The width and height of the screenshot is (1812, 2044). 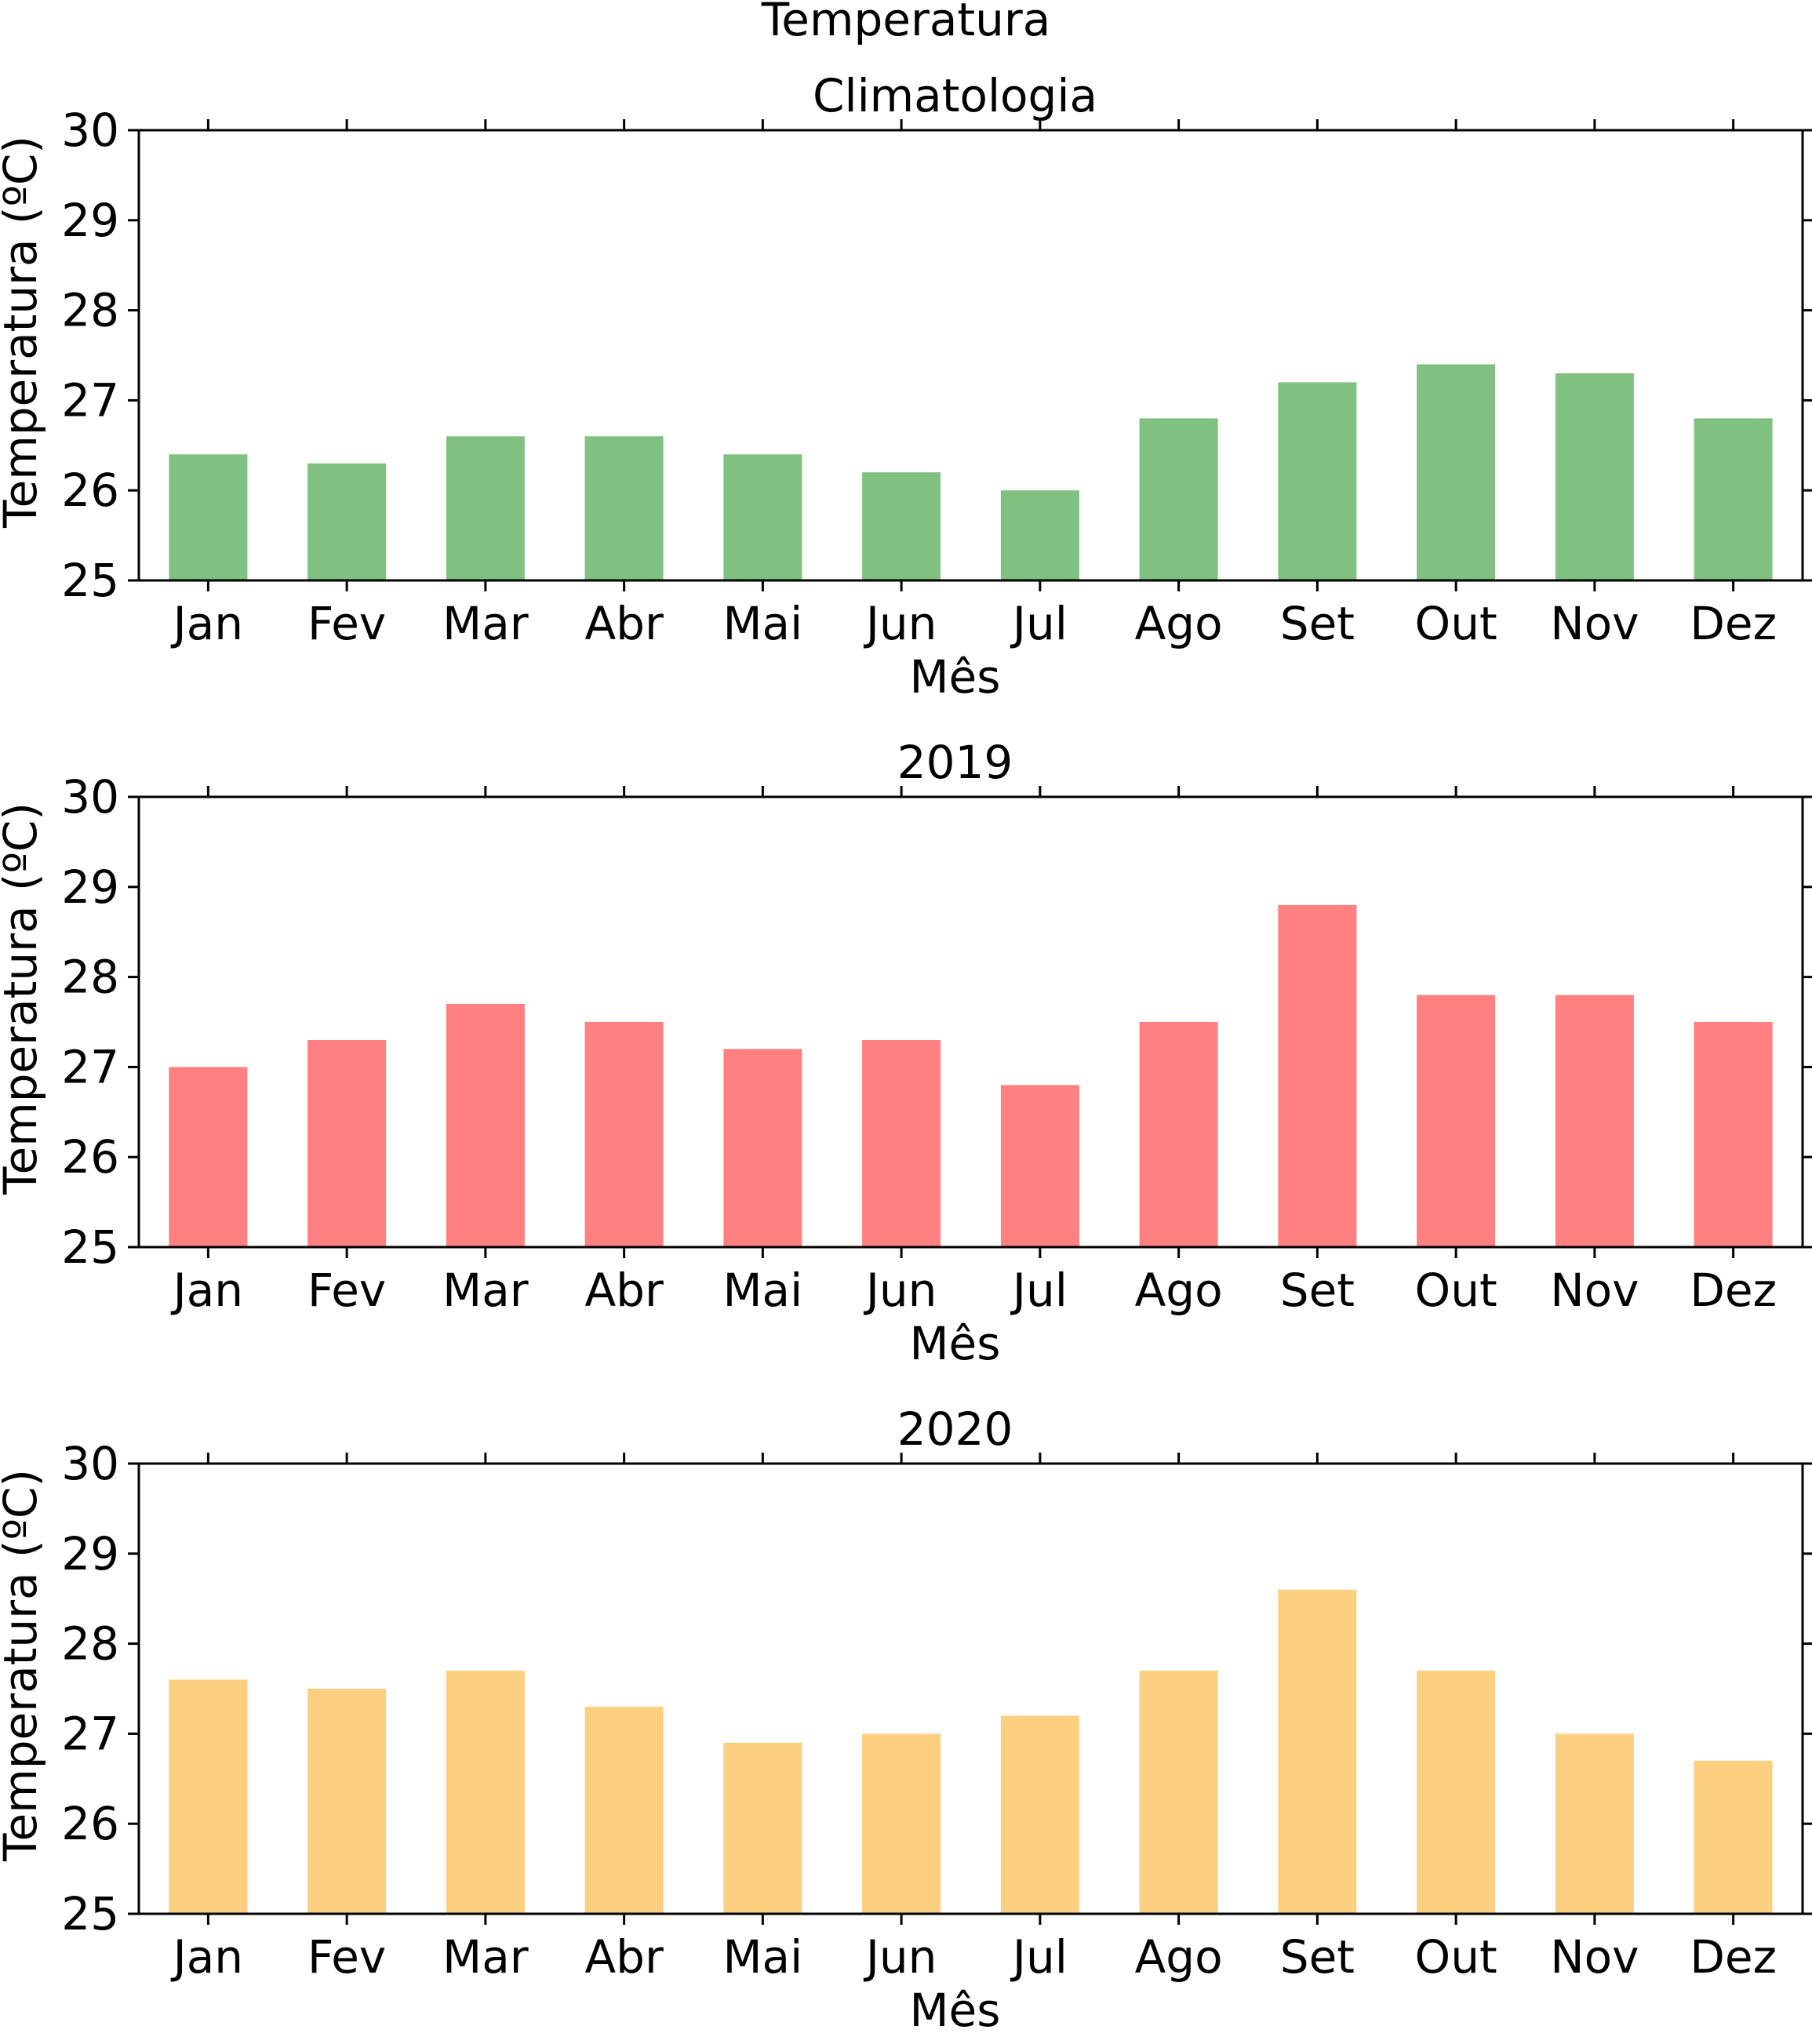 I want to click on figure-title: Temperatura, so click(x=906, y=23).